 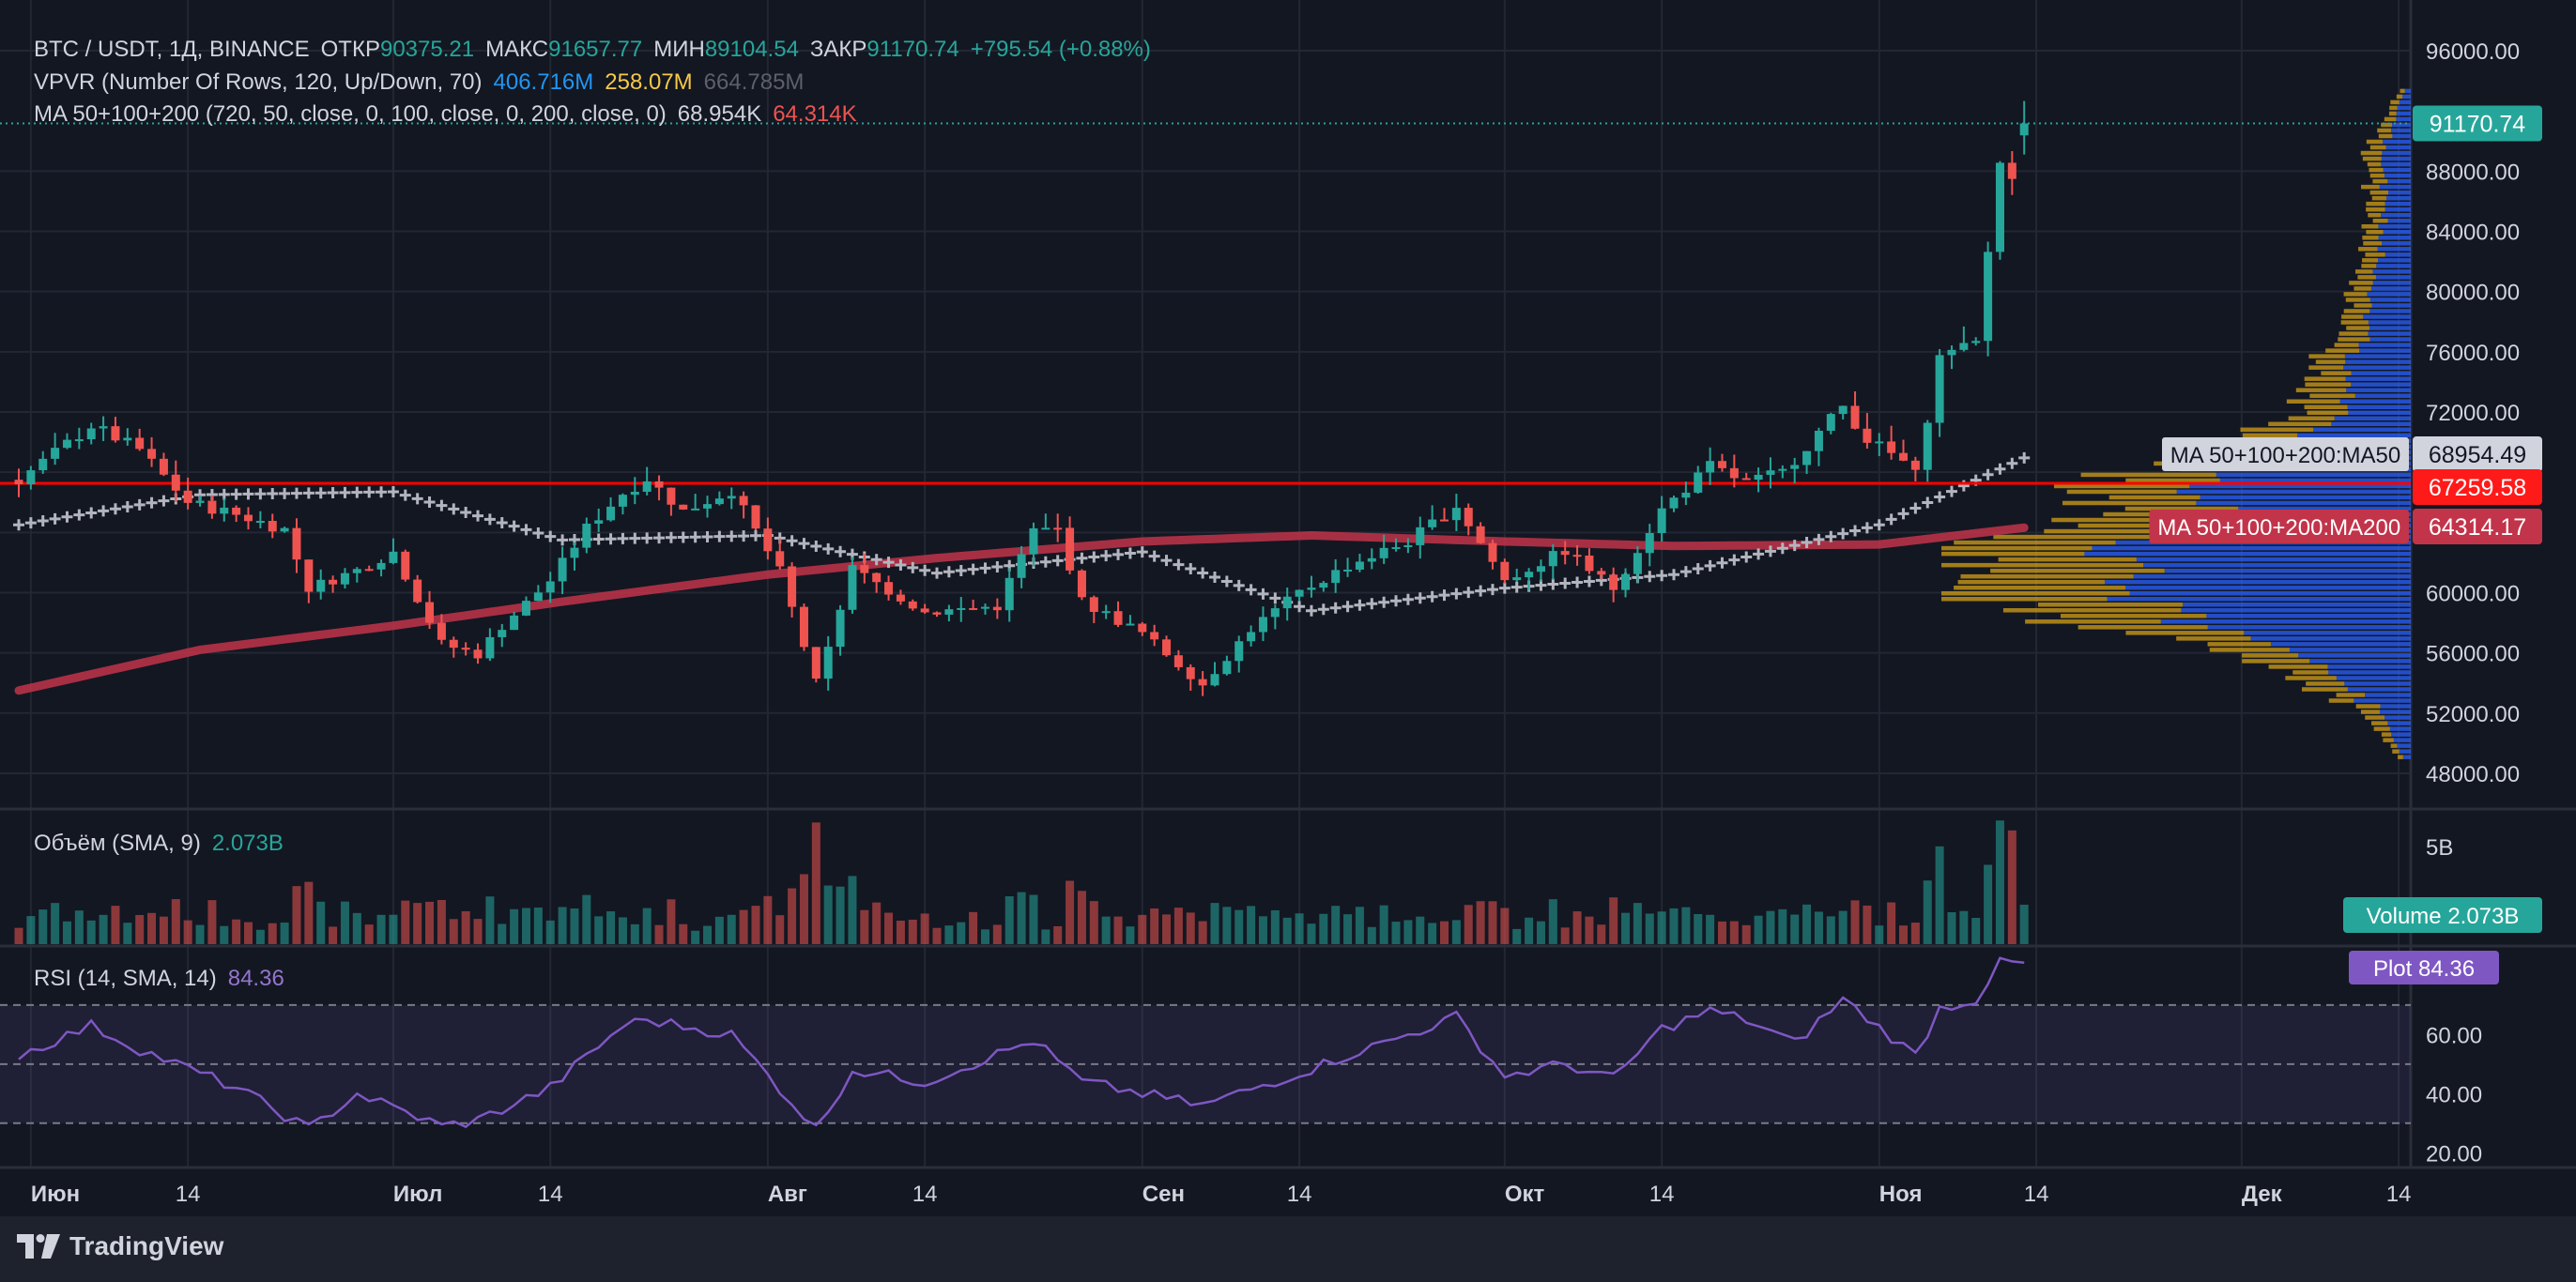 I want to click on rsi-legend: RSI (14, SMA, 14) 84.36, so click(x=165, y=979).